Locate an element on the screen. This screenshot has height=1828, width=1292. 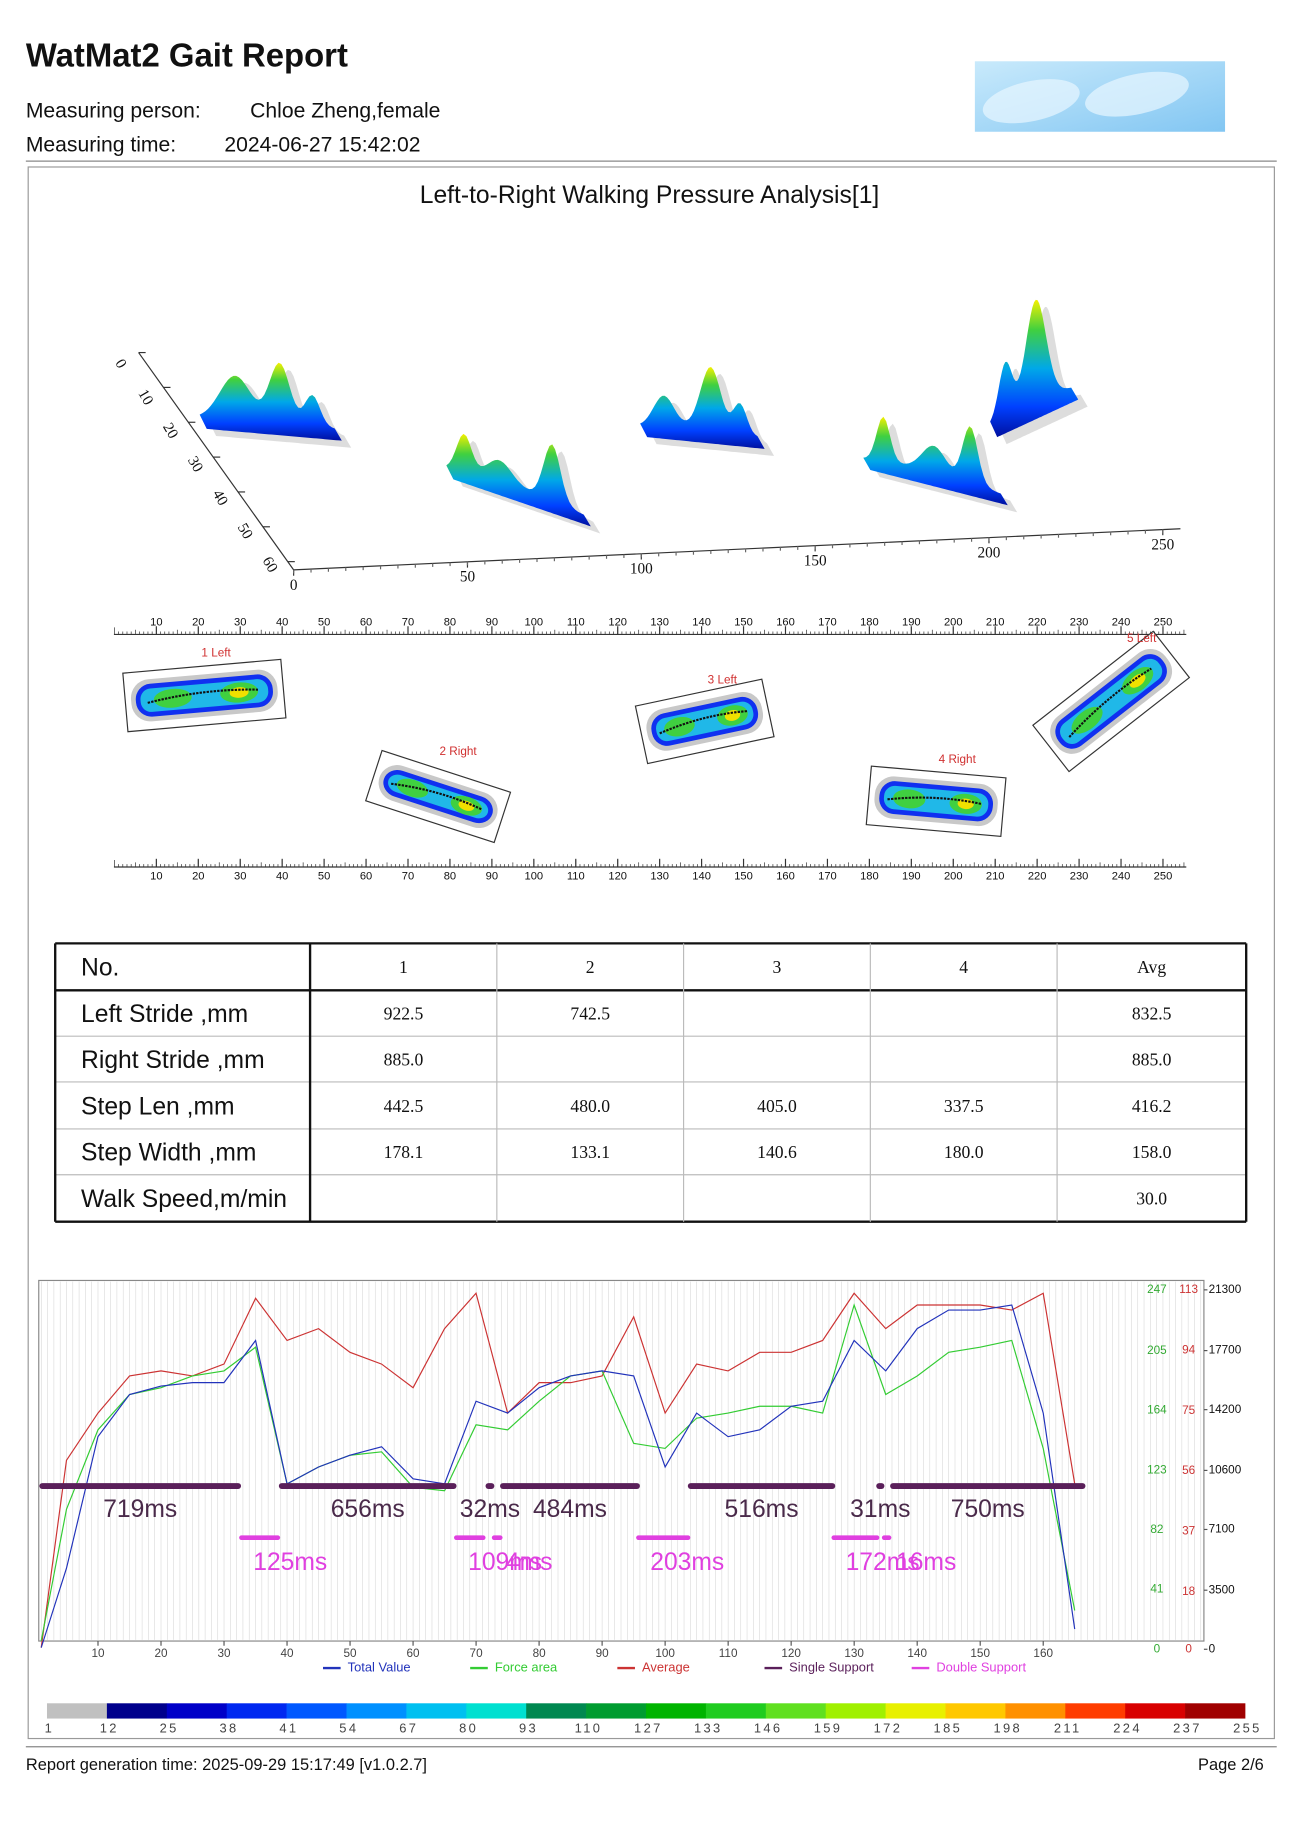
table-cell: 178.1 is located at coordinates (404, 1152).